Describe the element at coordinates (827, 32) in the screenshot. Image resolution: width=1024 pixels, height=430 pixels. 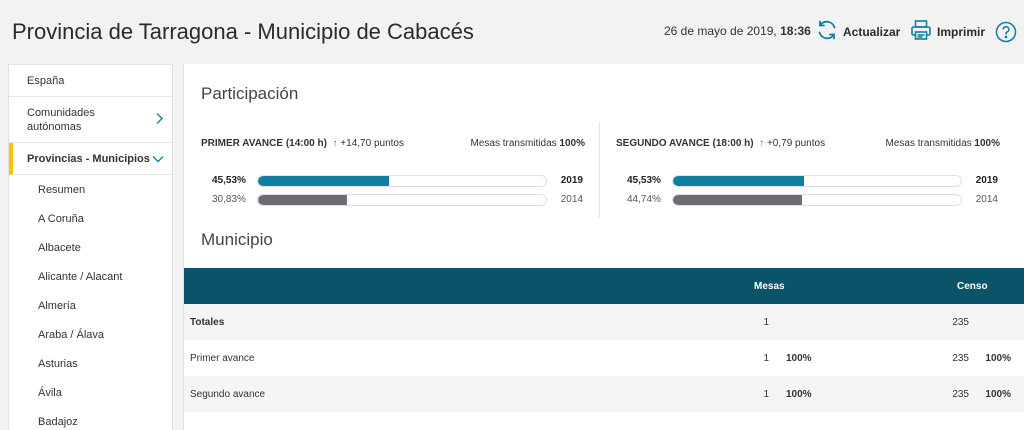
I see `refresh-icon` at that location.